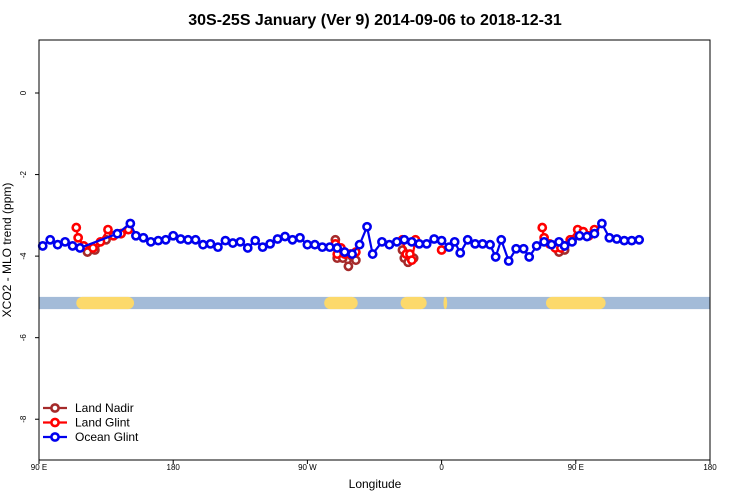 This screenshot has width=750, height=500. What do you see at coordinates (374, 466) in the screenshot?
I see `x-axis: 90 E 180 90 W 0 90 E 180` at bounding box center [374, 466].